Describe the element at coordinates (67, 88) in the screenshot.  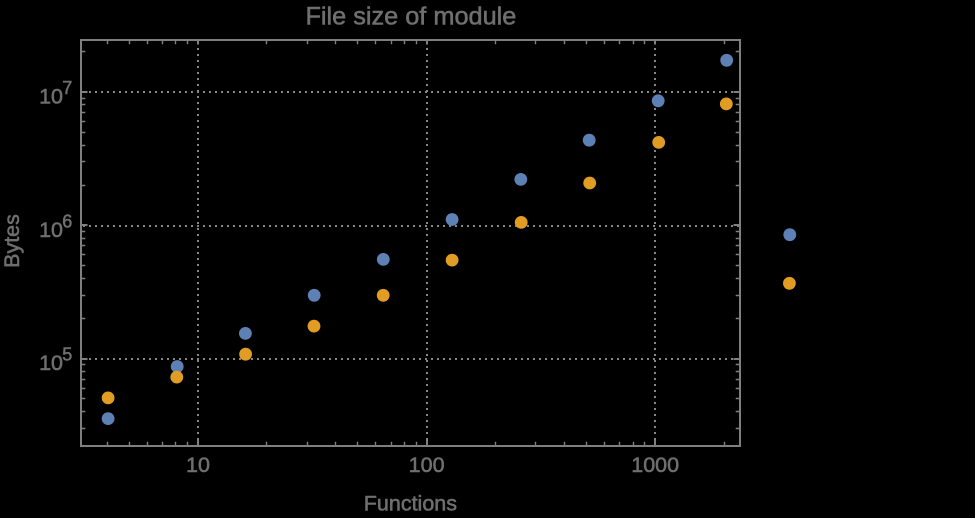
I see `svg-text: 7` at that location.